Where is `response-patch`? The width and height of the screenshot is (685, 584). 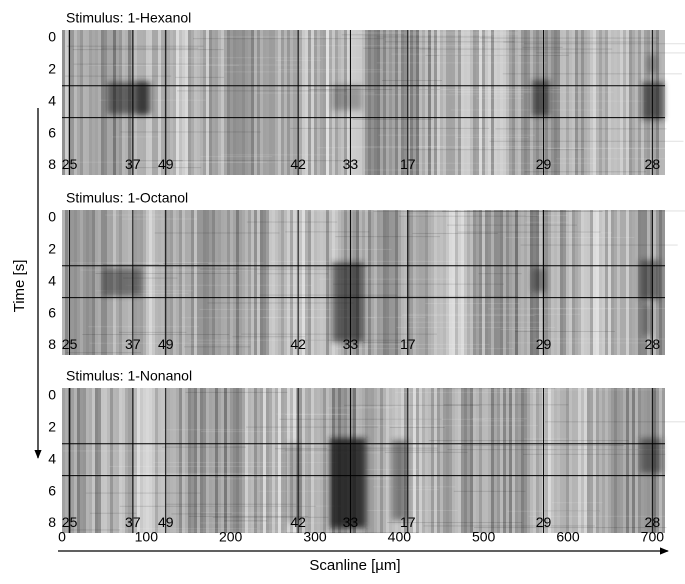 response-patch is located at coordinates (122, 282).